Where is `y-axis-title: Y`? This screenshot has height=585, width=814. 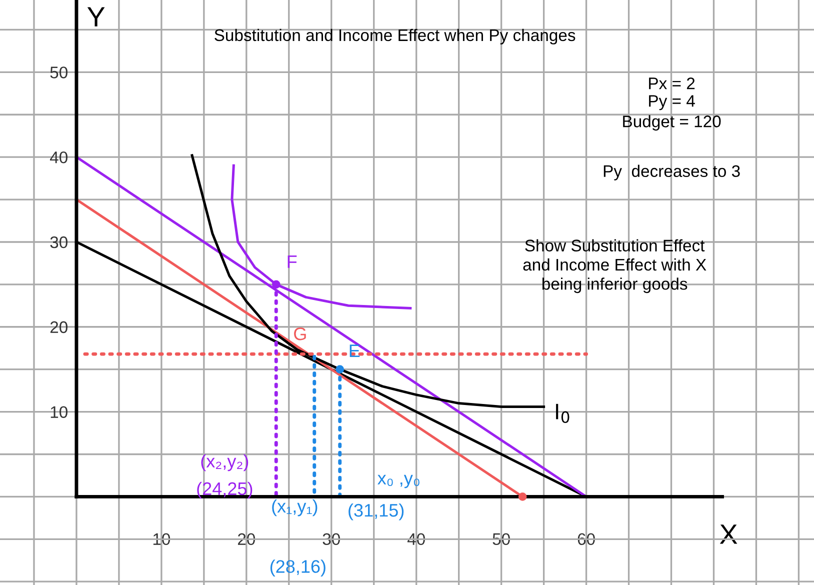 y-axis-title: Y is located at coordinates (96, 16).